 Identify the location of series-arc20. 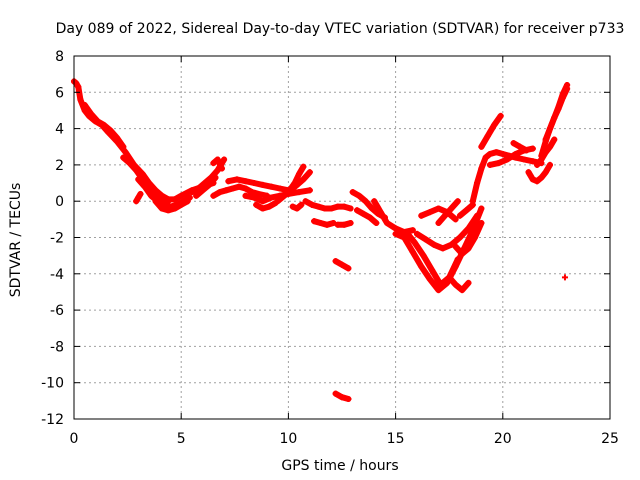
(342, 265).